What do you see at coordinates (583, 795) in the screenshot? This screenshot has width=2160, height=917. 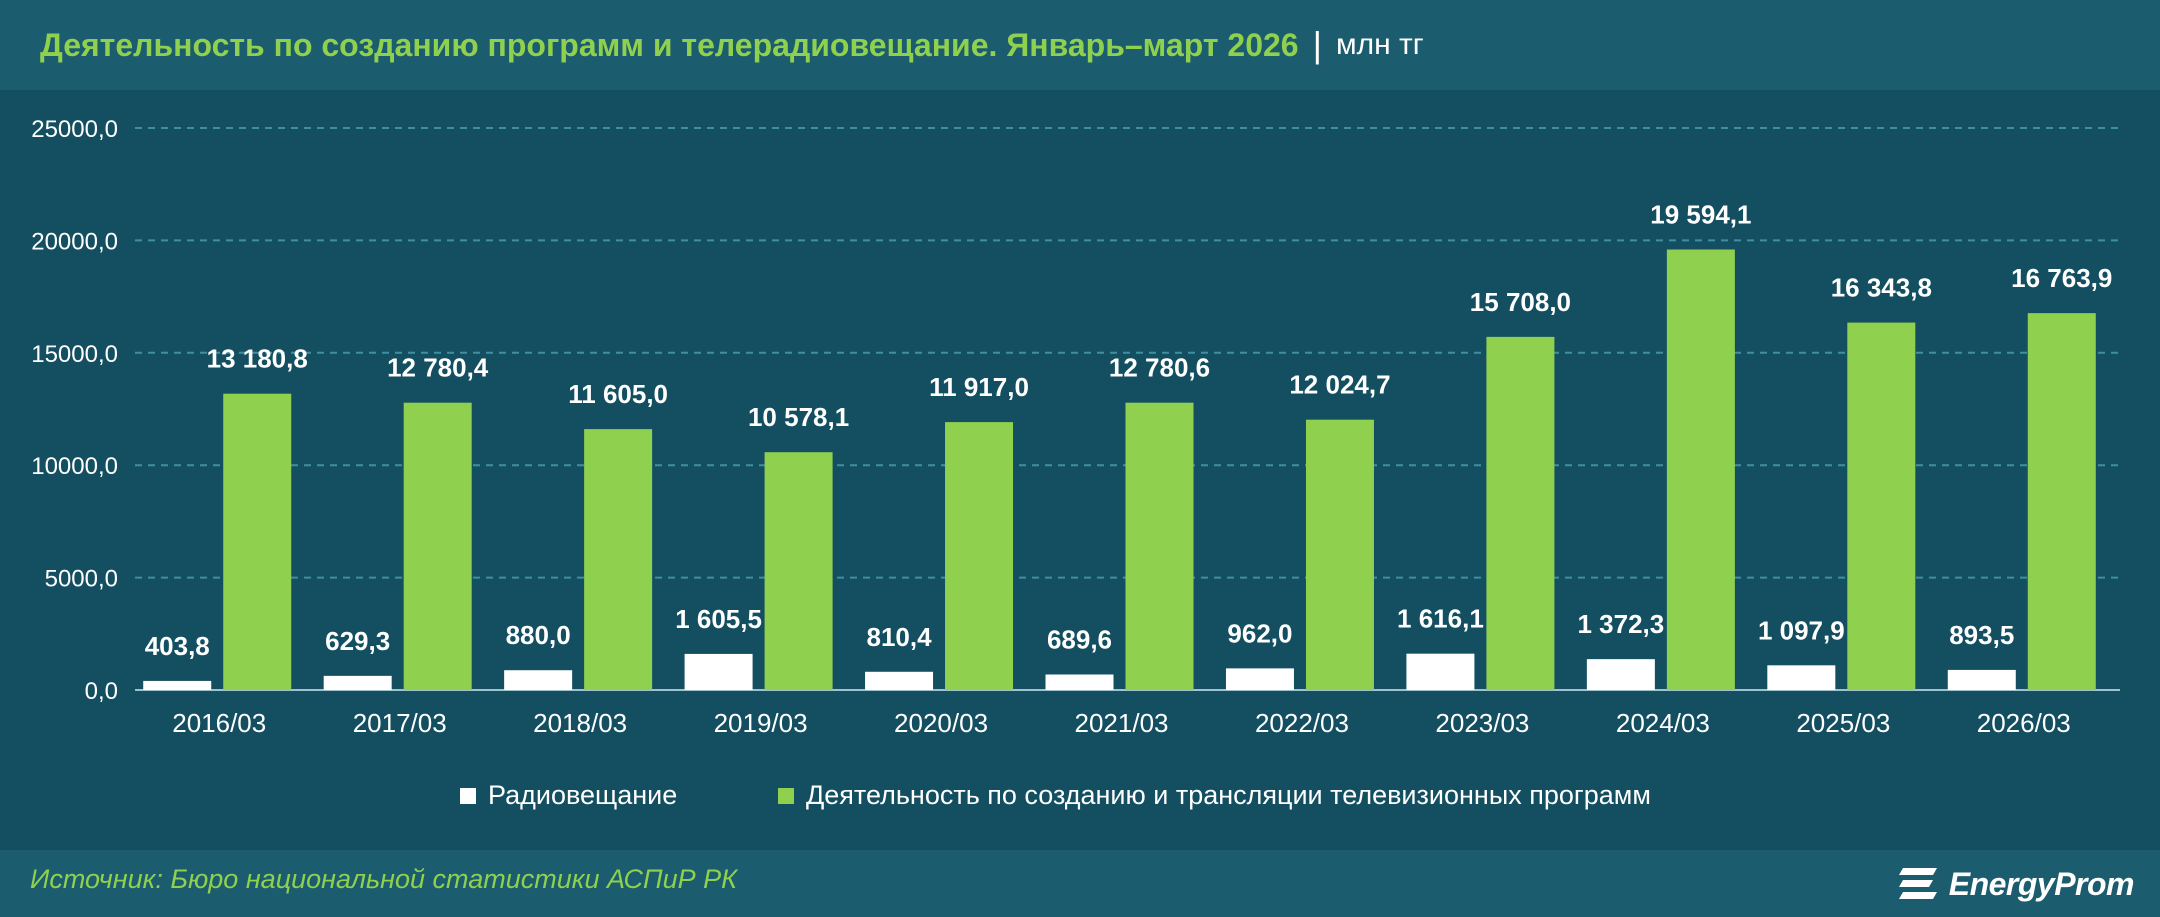 I see `legend-label-radio: Радиовещание` at bounding box center [583, 795].